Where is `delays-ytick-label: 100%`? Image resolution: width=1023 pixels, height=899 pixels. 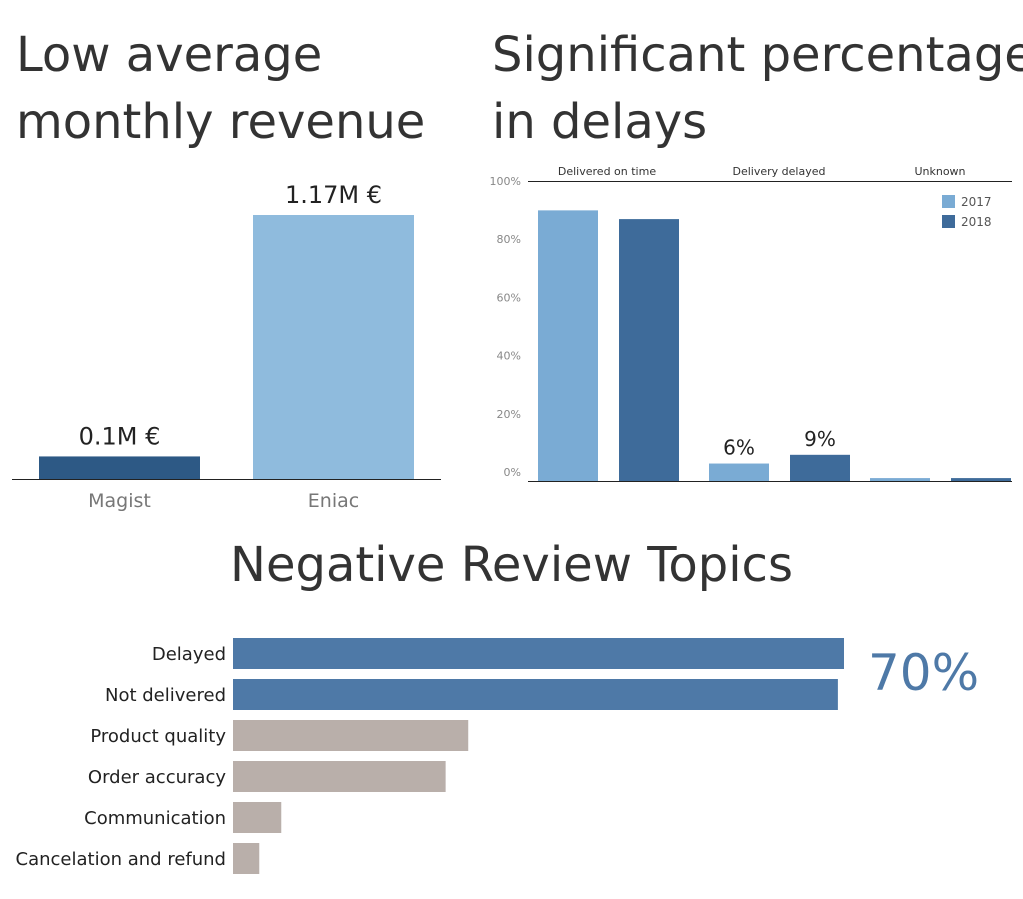 delays-ytick-label: 100% is located at coordinates (505, 181).